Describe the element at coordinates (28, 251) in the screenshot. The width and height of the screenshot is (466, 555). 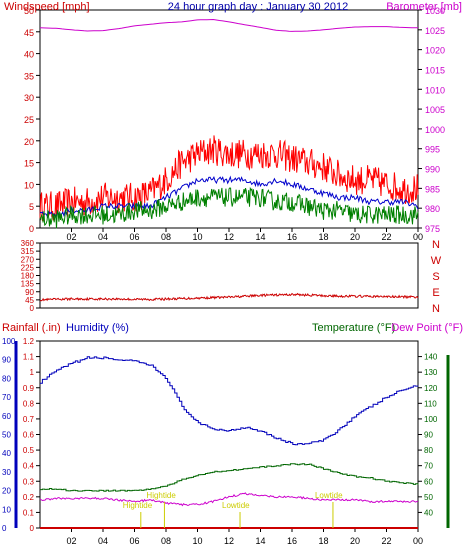
I see `direction-tick-label: 315` at that location.